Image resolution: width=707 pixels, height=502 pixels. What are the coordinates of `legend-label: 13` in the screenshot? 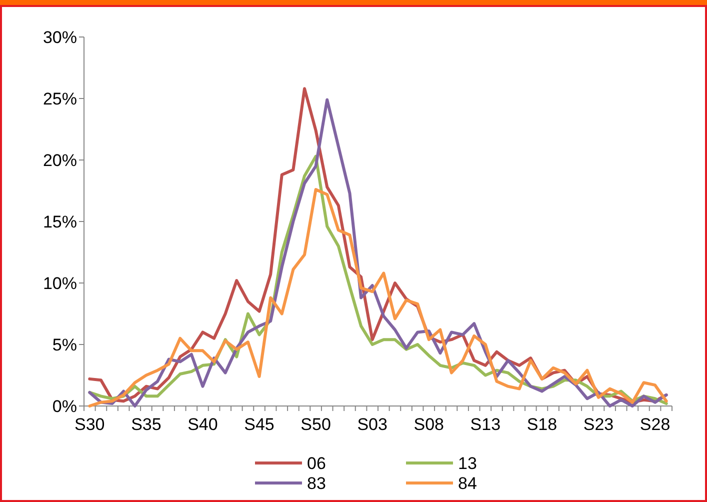 It's located at (467, 463).